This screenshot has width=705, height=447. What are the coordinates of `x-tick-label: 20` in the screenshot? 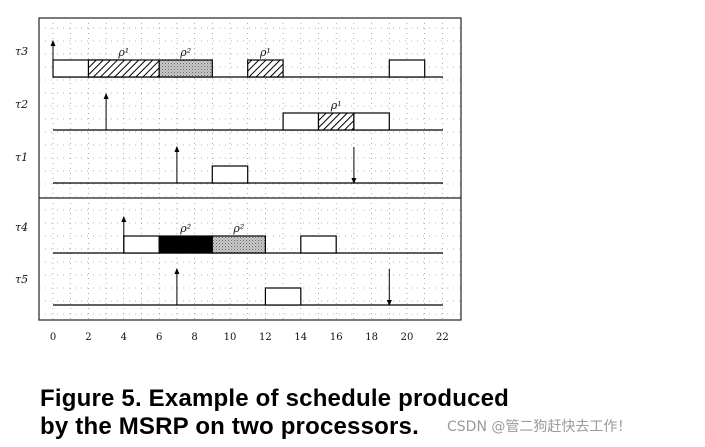 It's located at (407, 337).